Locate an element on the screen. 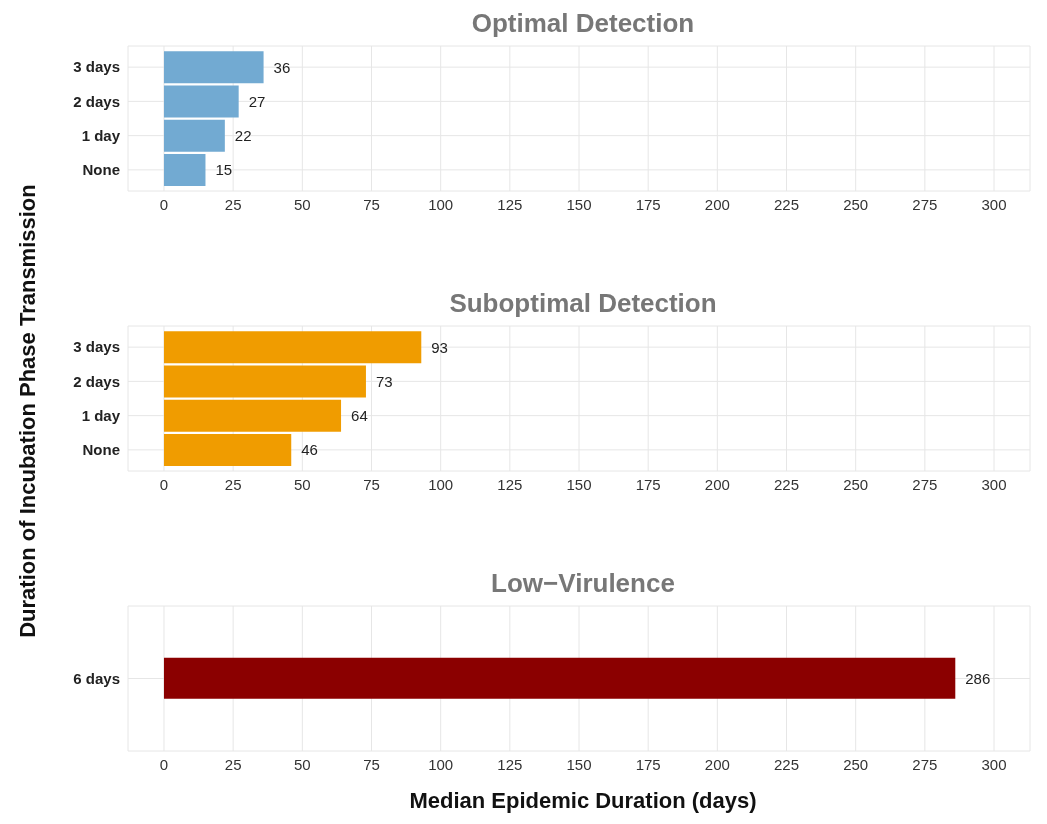 This screenshot has width=1047, height=824. data-label: 286 is located at coordinates (978, 678).